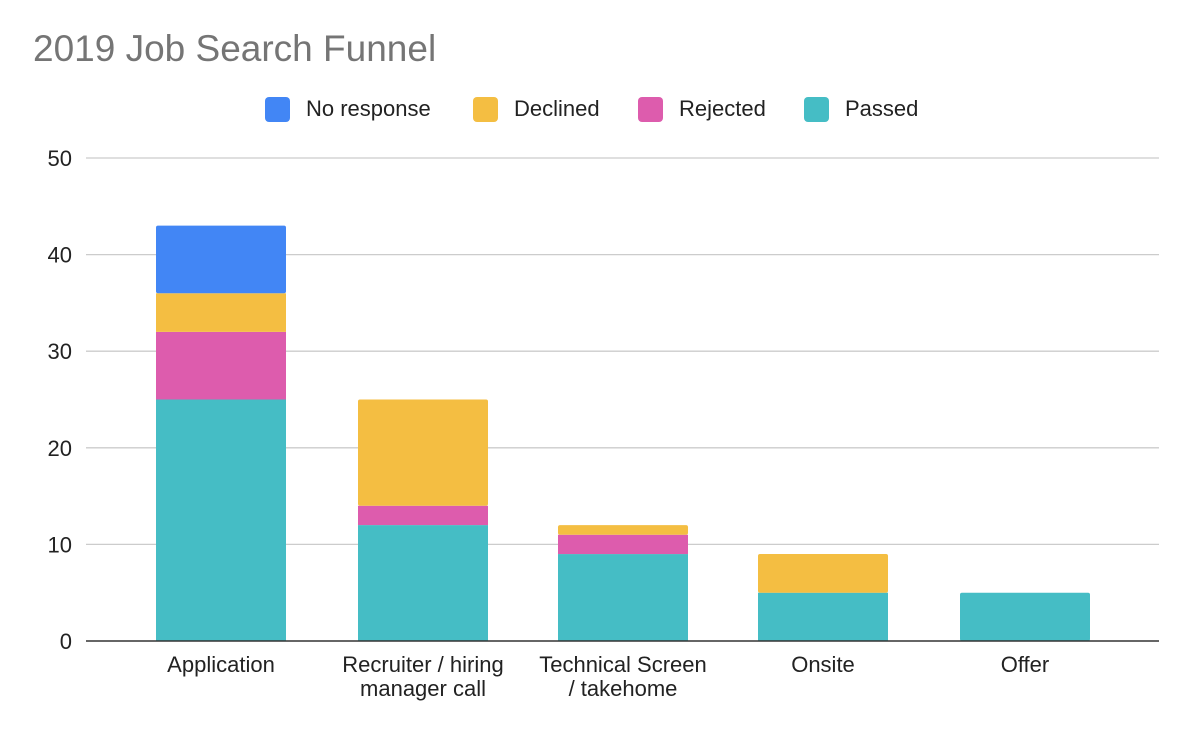  I want to click on legend: No response Declined Rejected Passed, so click(596, 109).